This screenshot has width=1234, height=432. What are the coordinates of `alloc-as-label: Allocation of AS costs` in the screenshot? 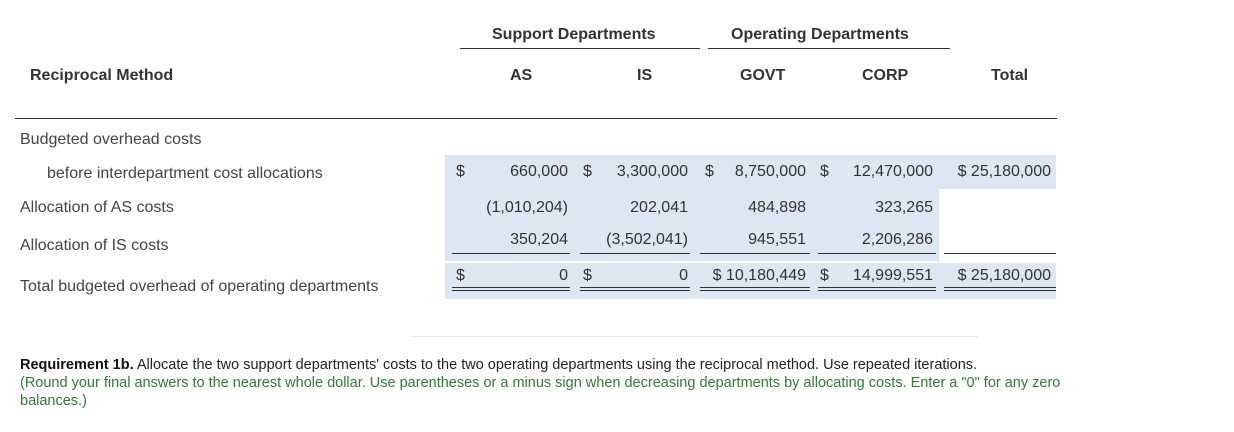 It's located at (97, 207).